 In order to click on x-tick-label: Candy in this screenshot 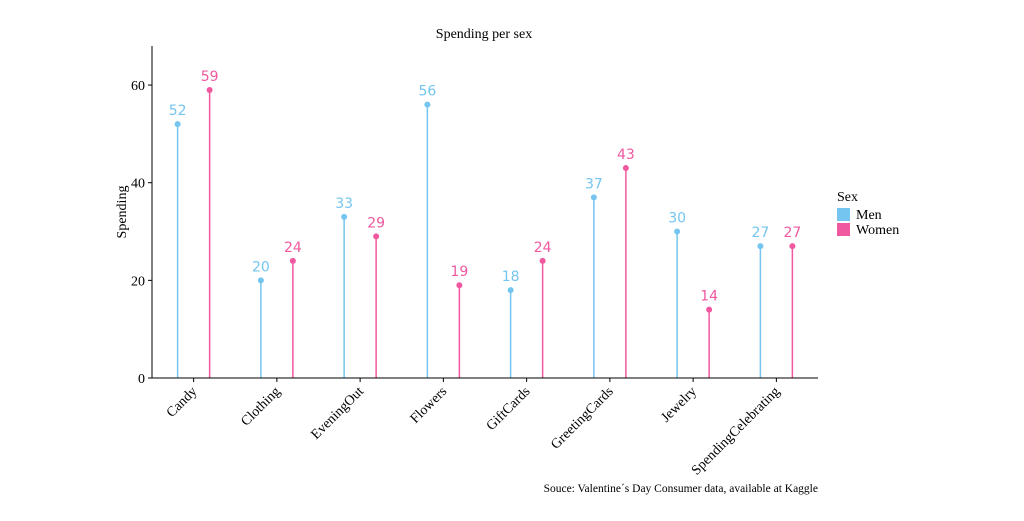, I will do `click(182, 402)`.